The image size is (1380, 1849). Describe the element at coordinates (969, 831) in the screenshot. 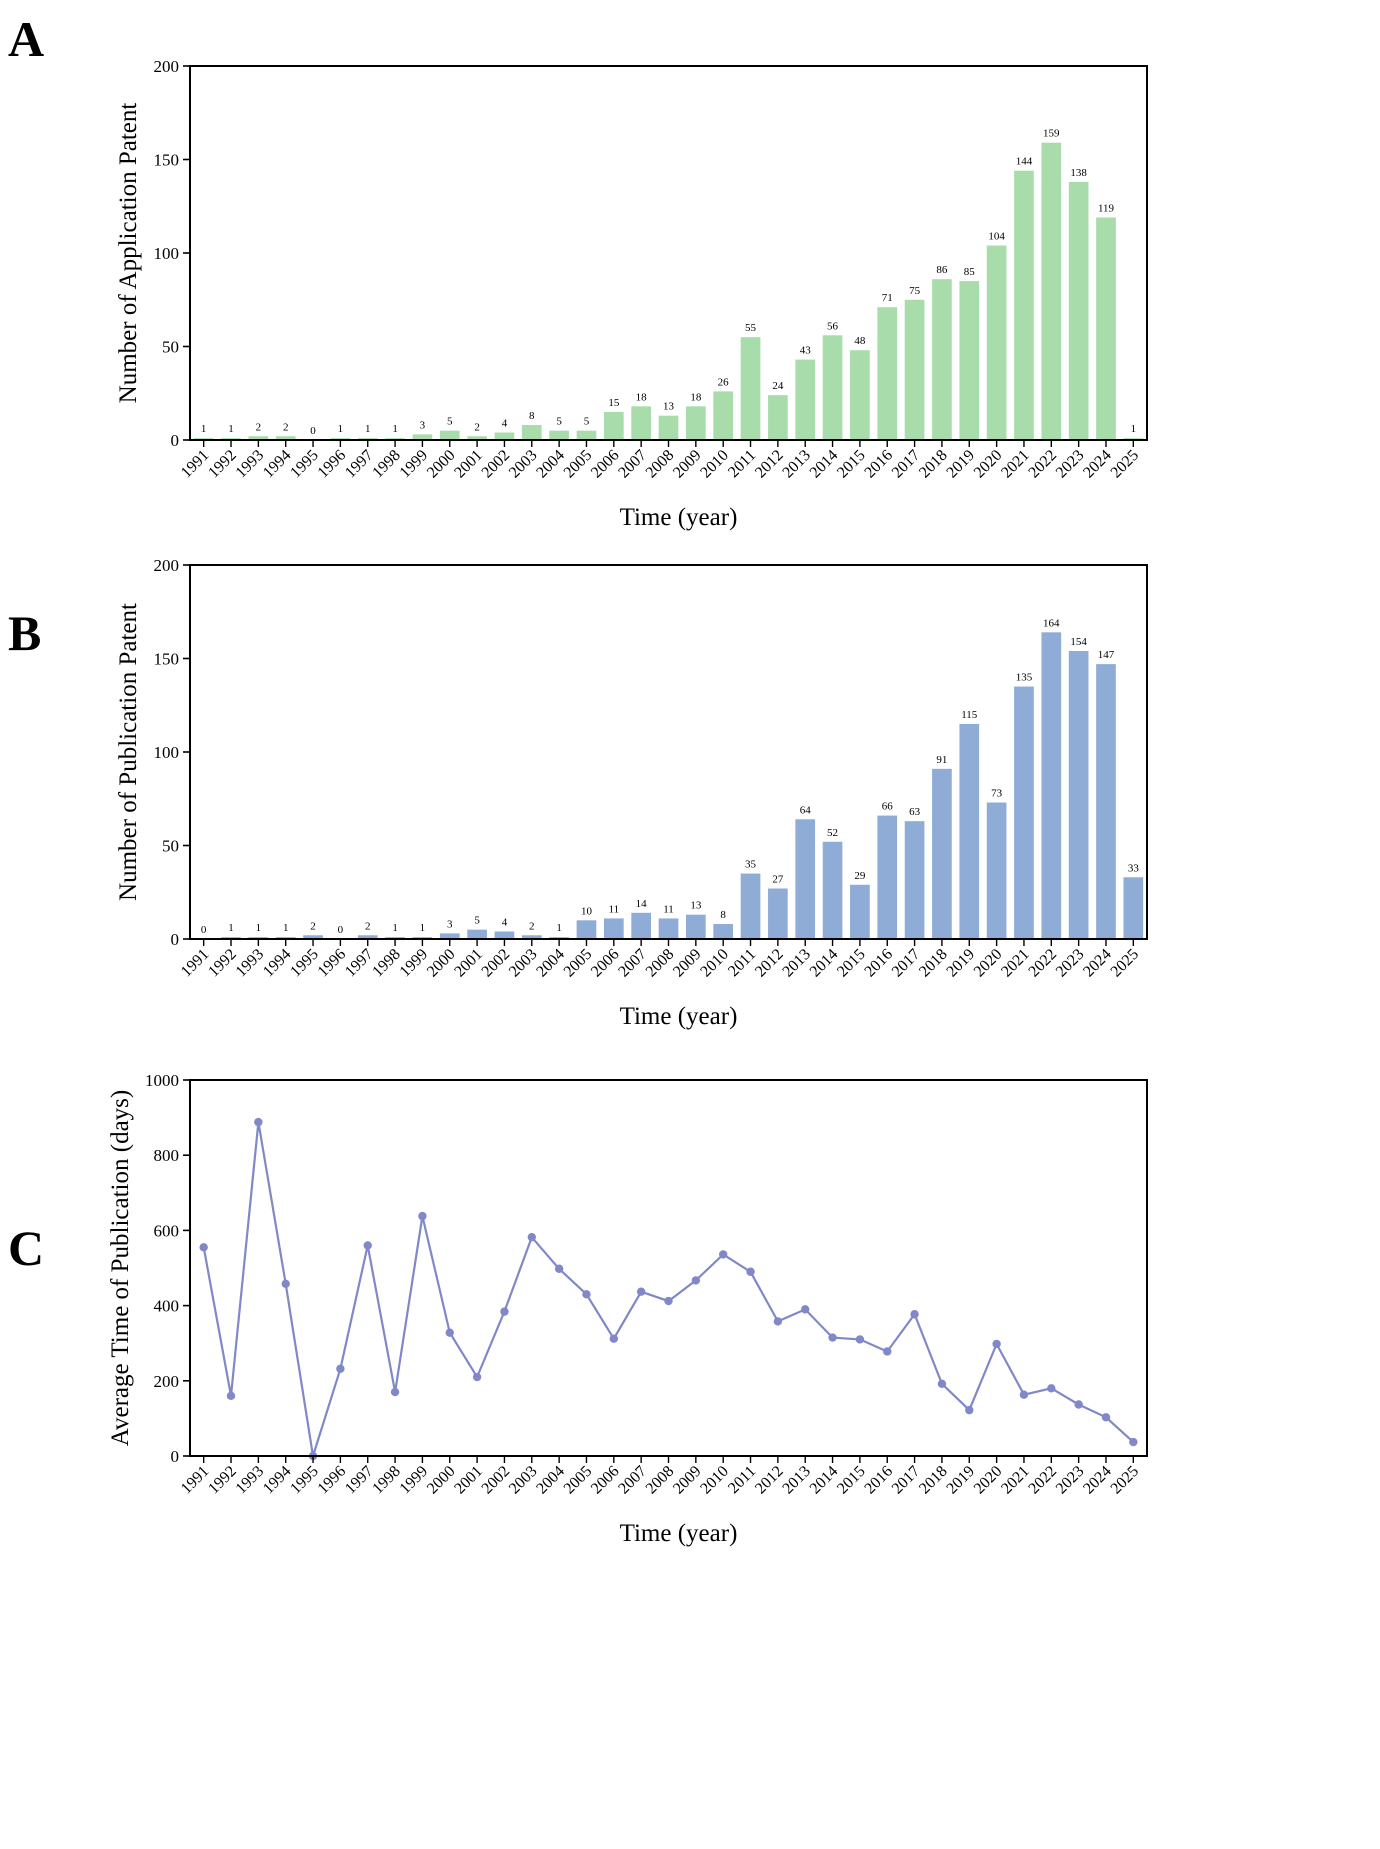

I see `bar-b-2019` at that location.